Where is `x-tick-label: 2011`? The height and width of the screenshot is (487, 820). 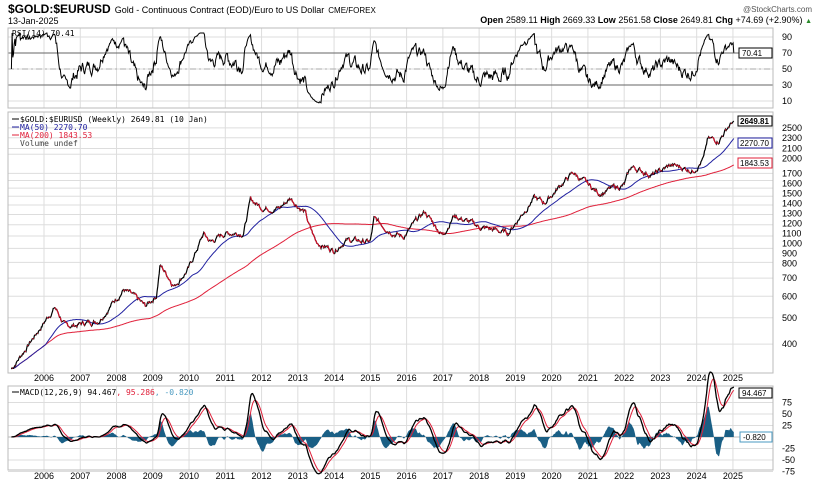 x-tick-label: 2011 is located at coordinates (225, 476).